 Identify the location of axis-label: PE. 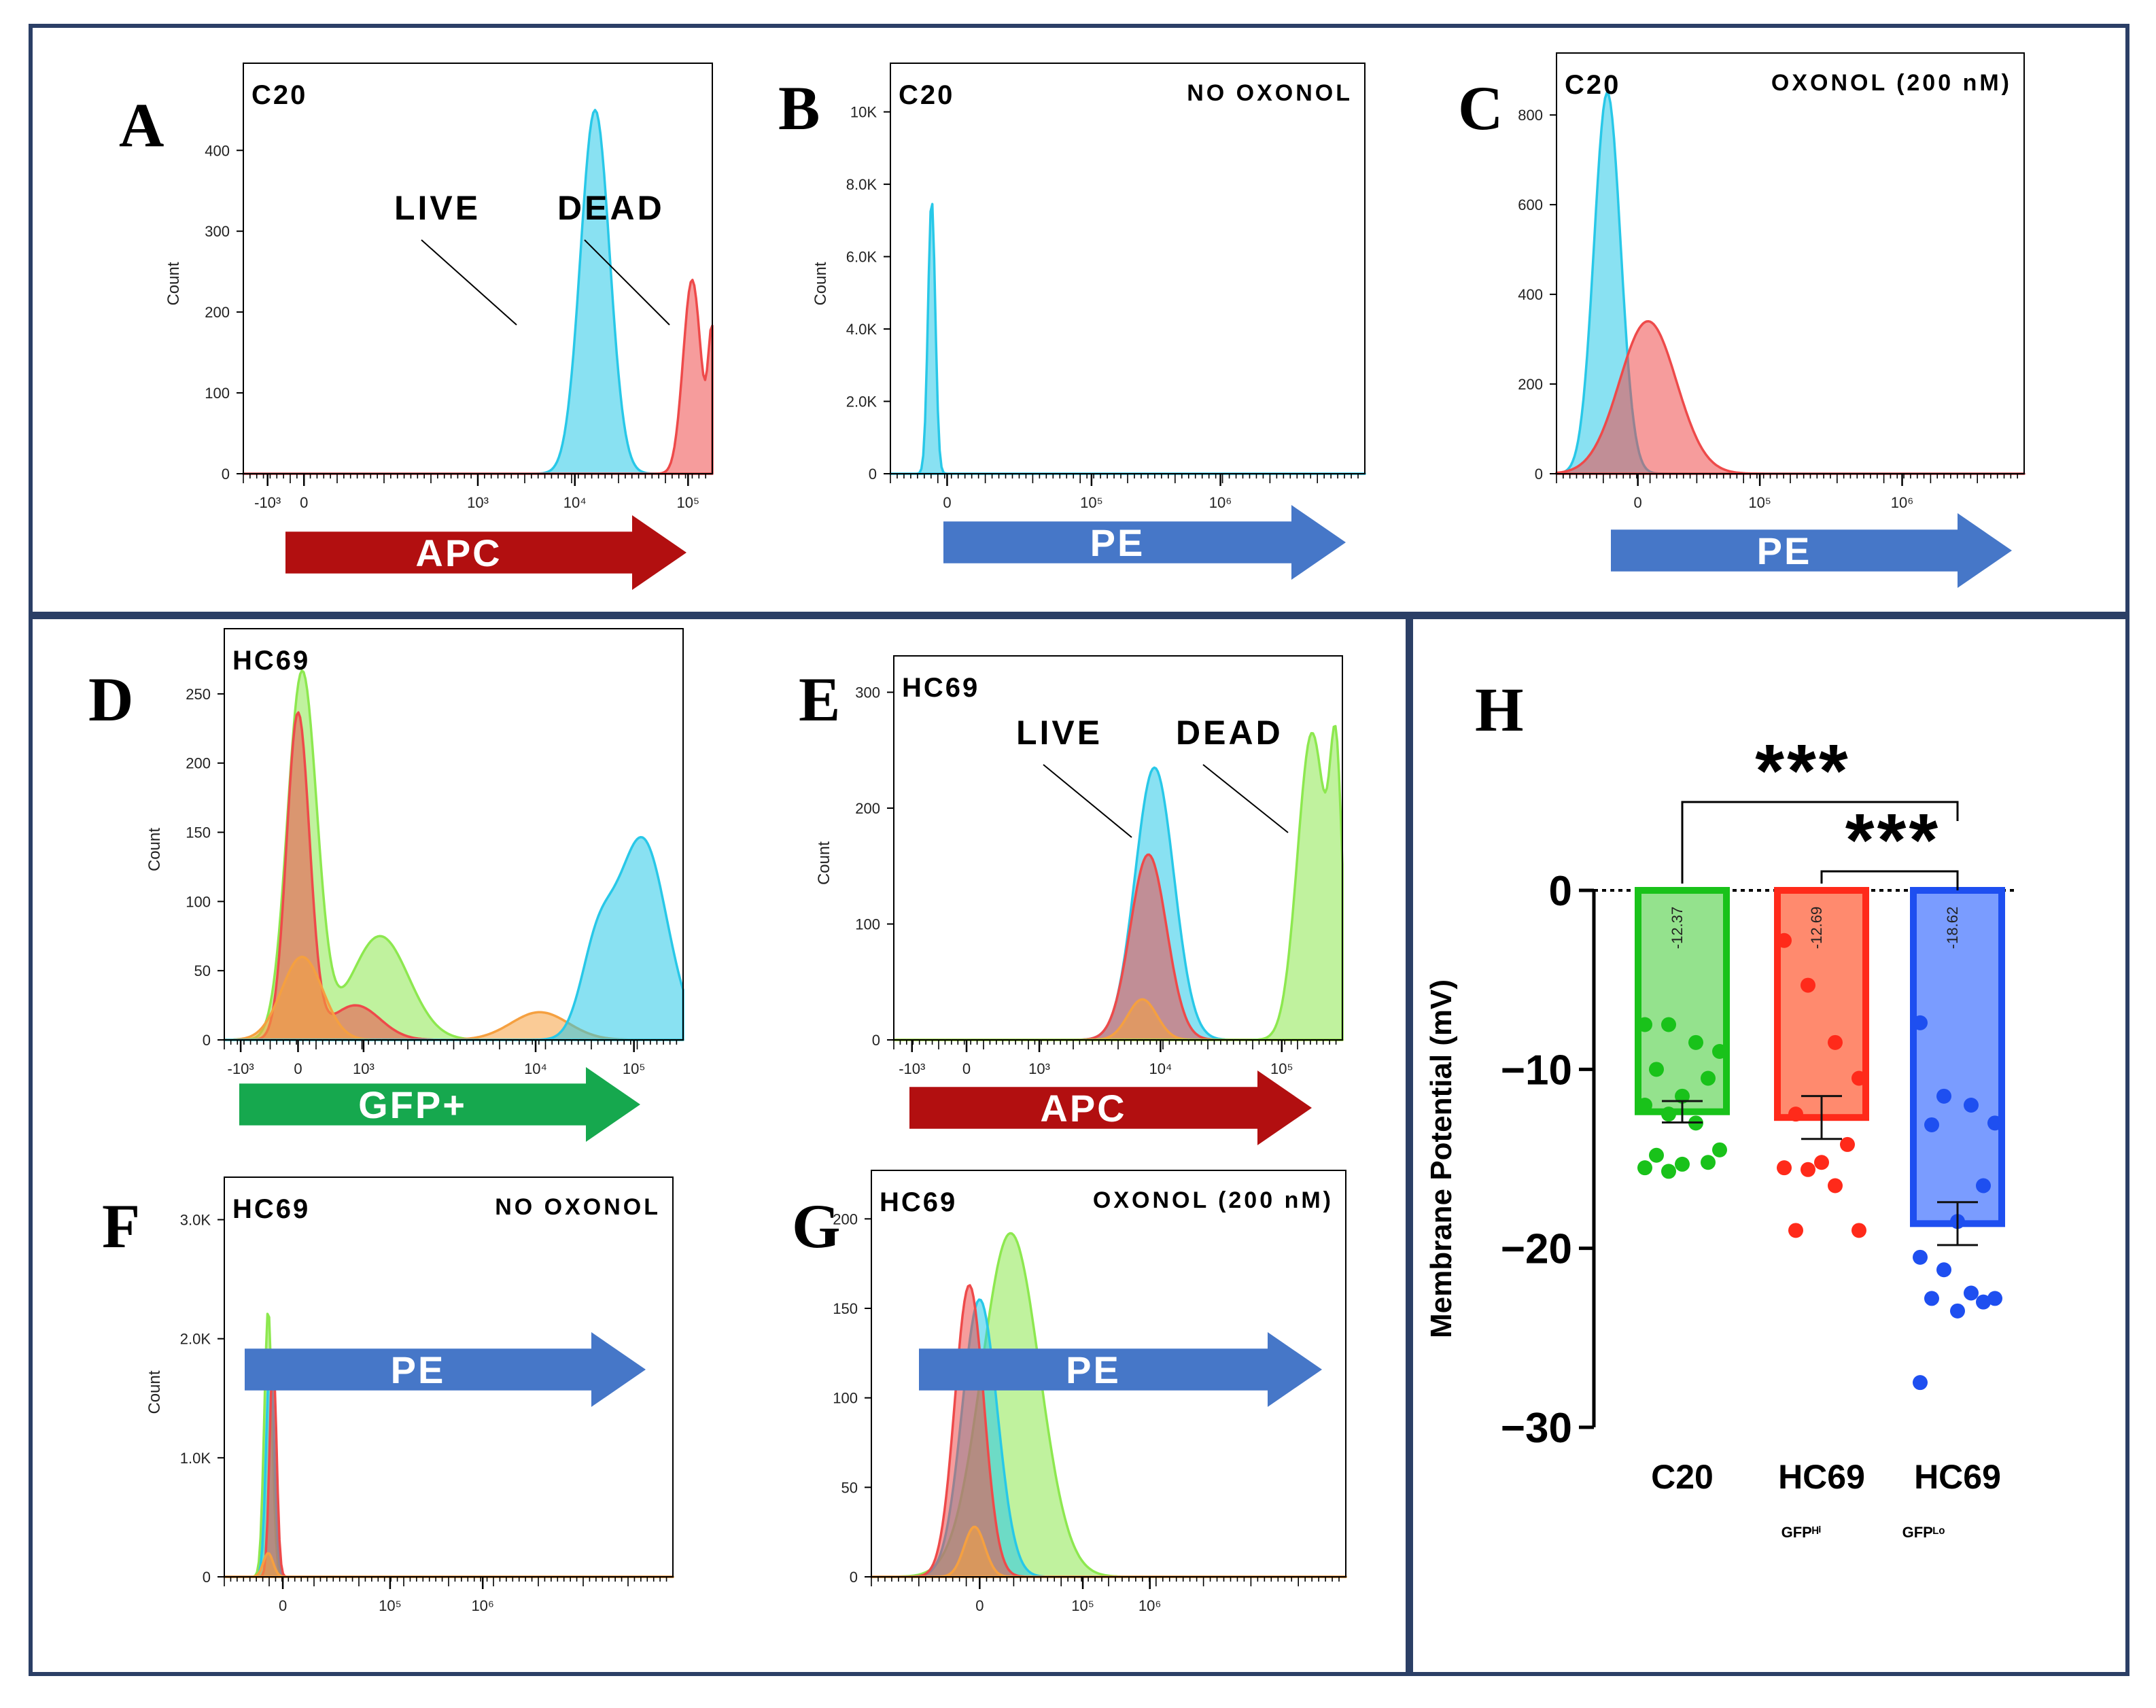
(1117, 542).